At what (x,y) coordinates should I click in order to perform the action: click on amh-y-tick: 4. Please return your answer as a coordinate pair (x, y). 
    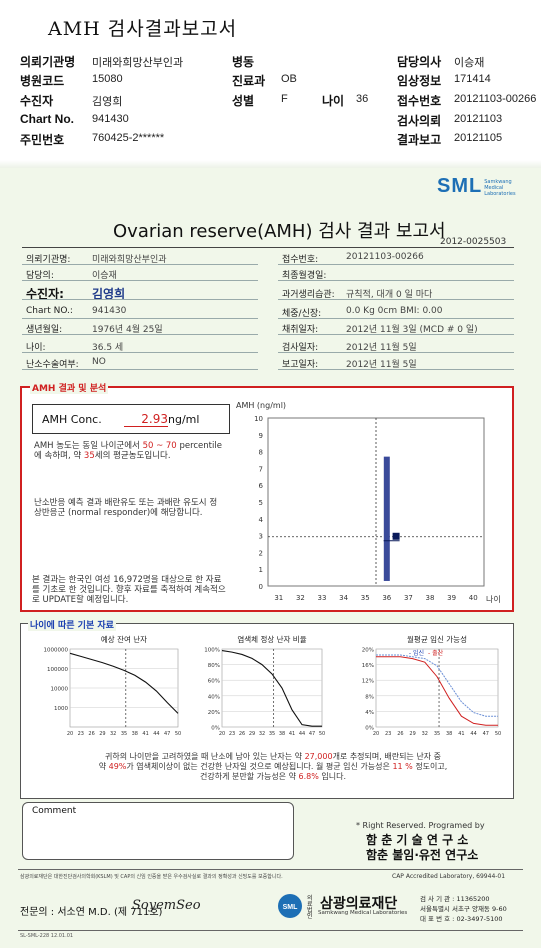
    Looking at the image, I should click on (261, 520).